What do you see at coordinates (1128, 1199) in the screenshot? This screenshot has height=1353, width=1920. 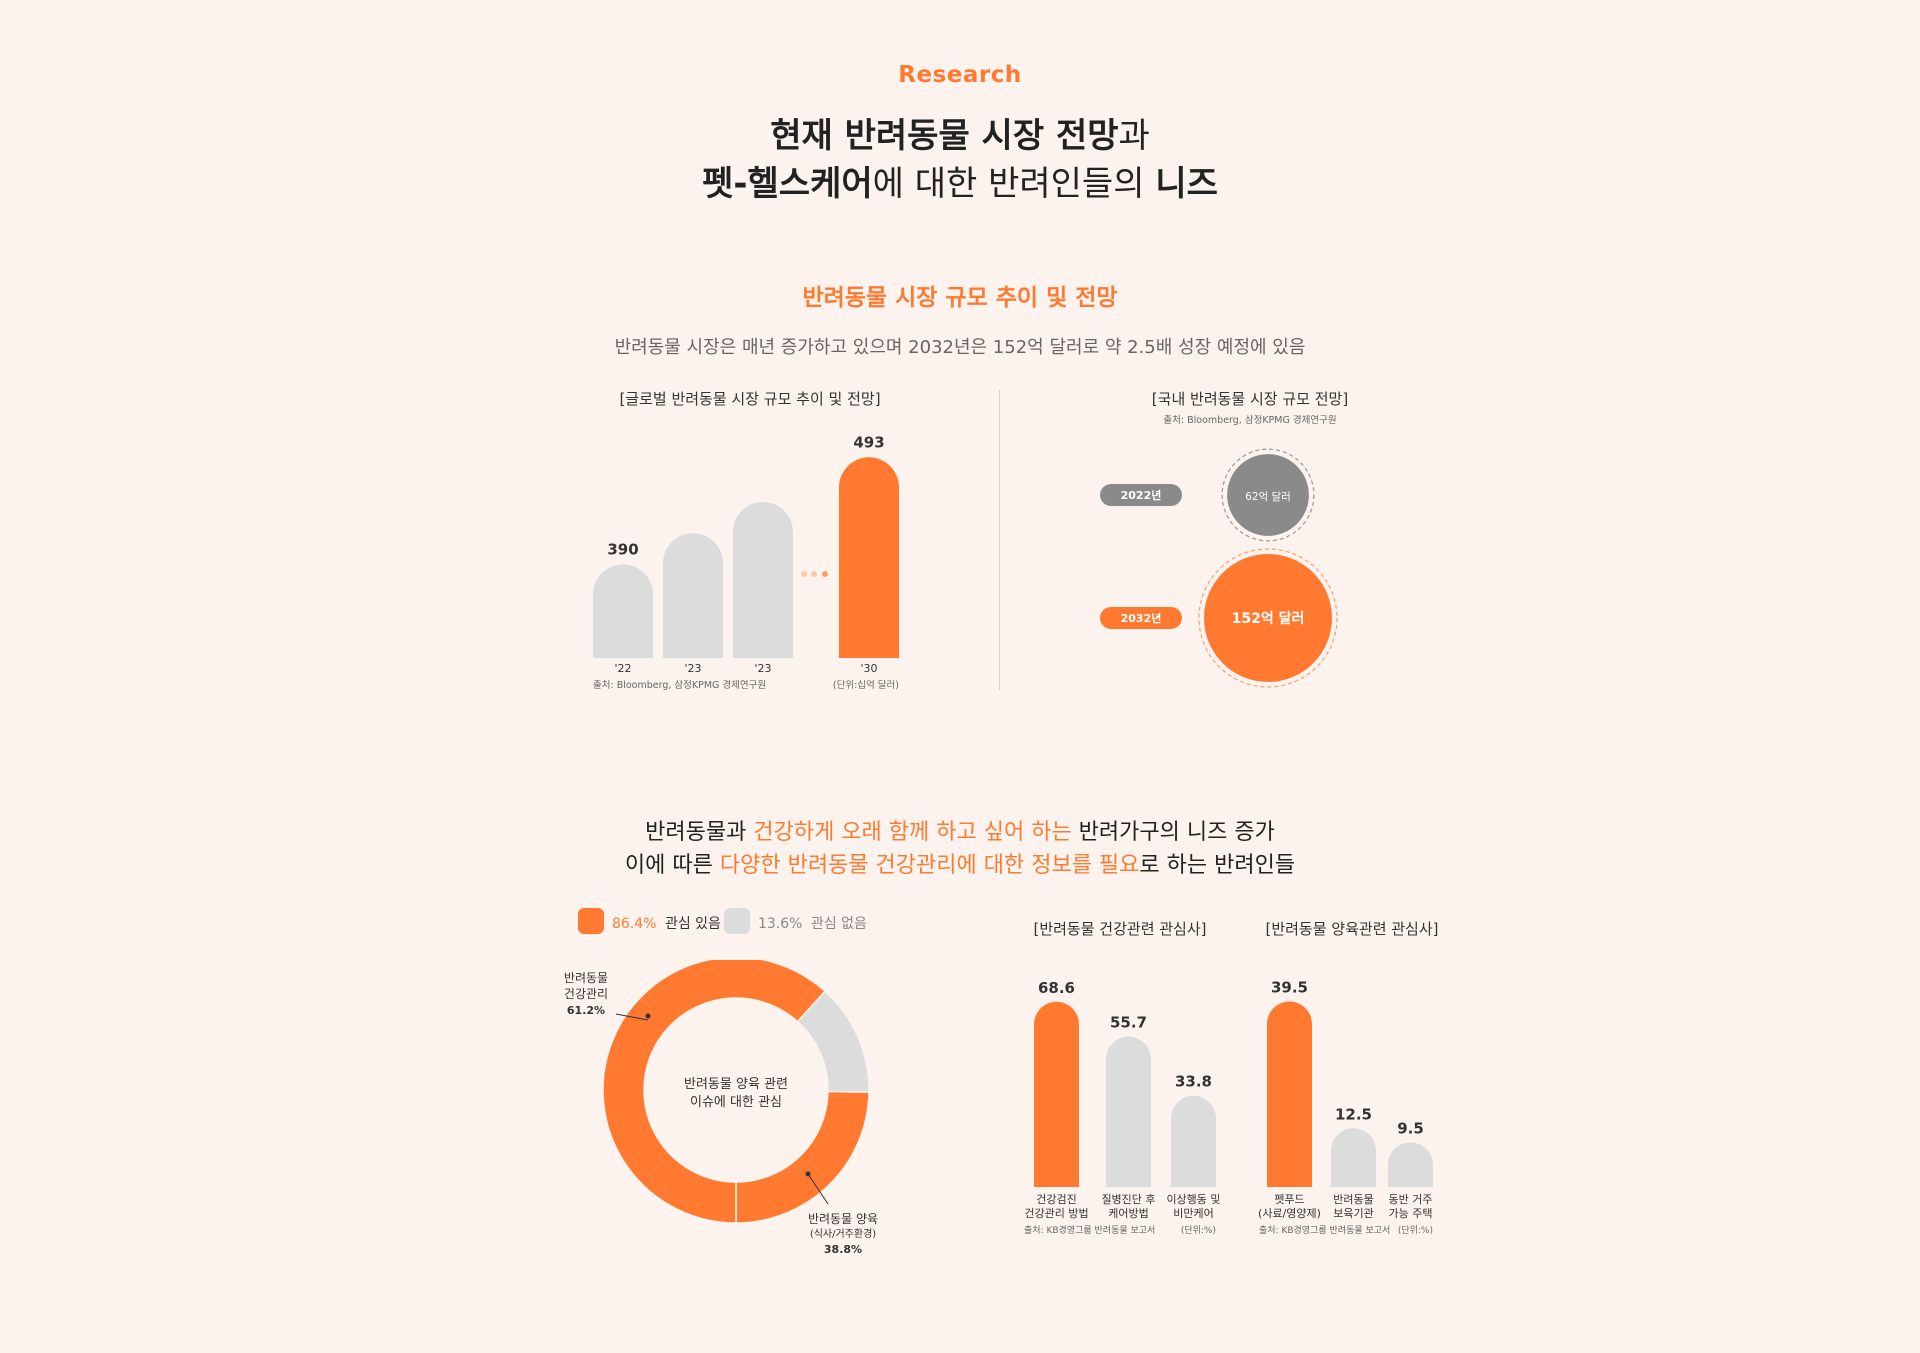 I see `x-tick-label-1-a: 질병진단 후` at bounding box center [1128, 1199].